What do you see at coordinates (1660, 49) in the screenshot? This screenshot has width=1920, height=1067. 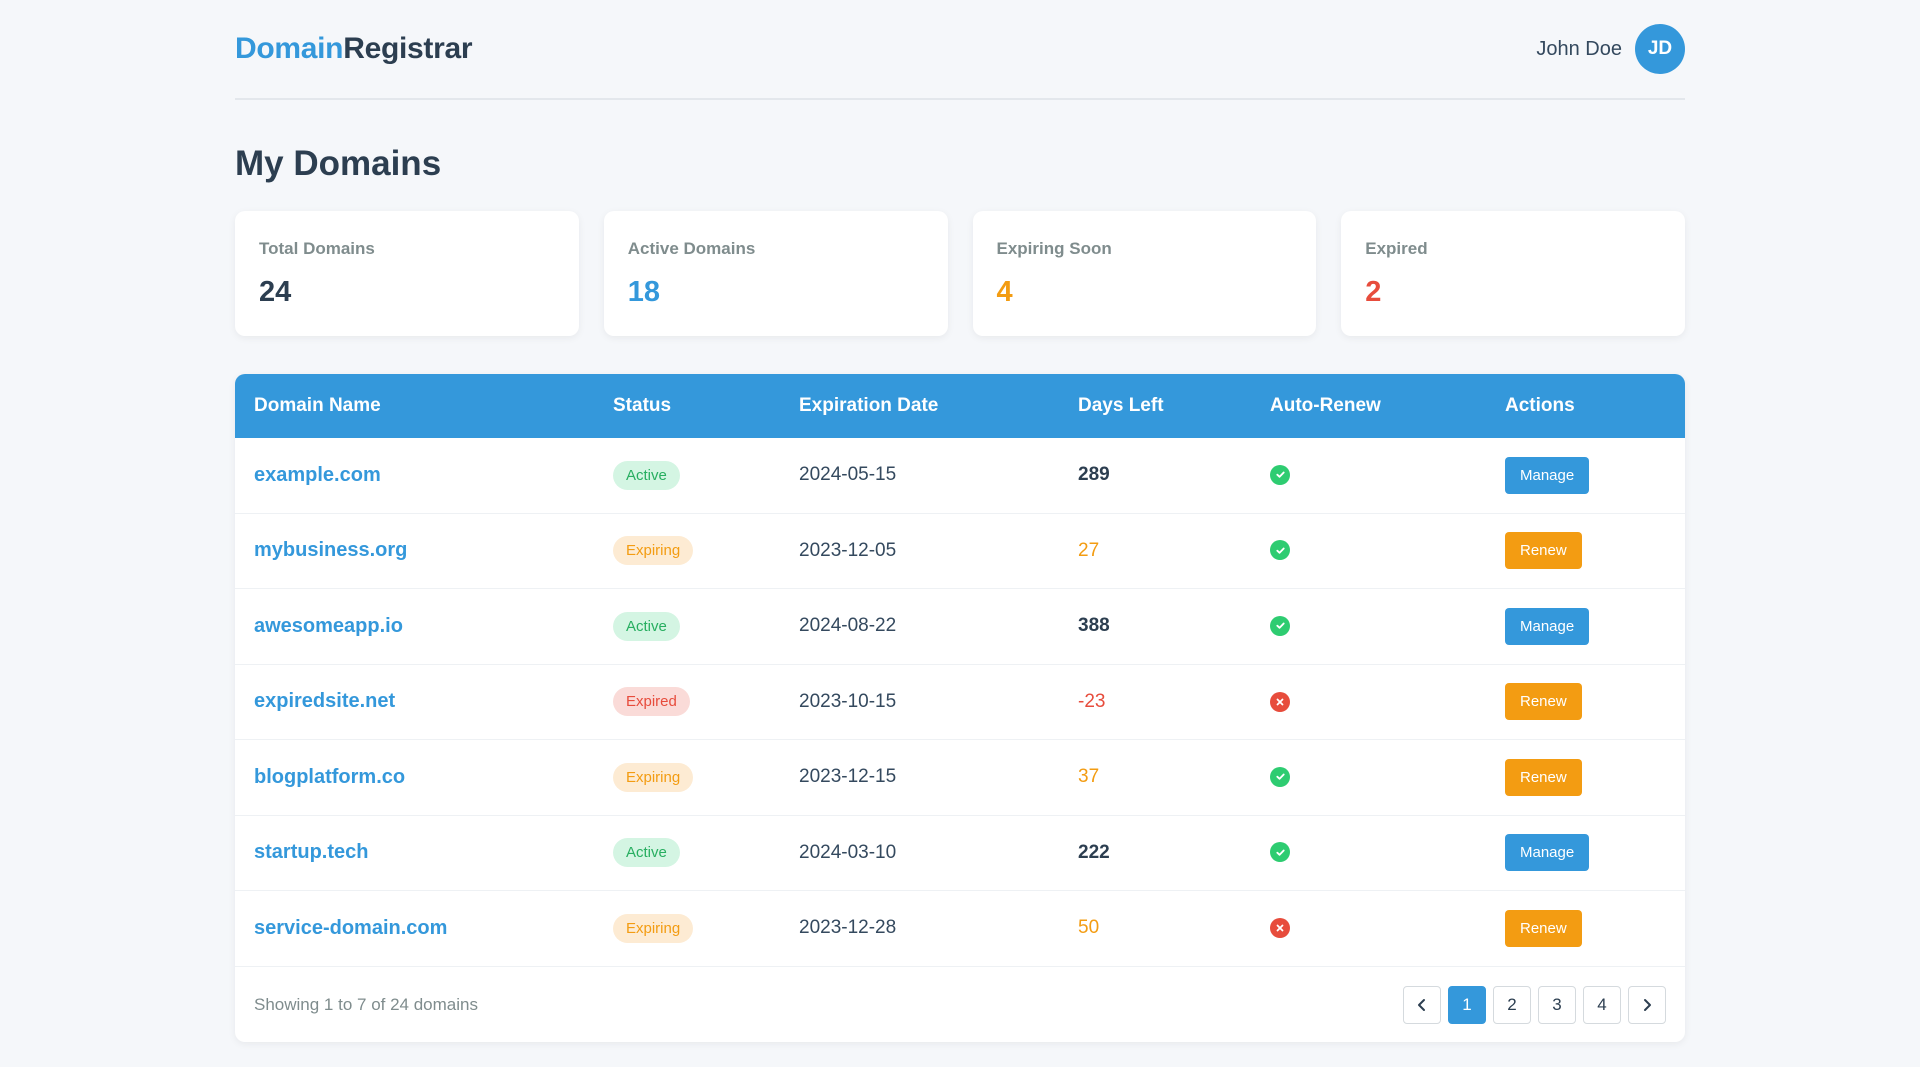 I see `avatar: JD` at bounding box center [1660, 49].